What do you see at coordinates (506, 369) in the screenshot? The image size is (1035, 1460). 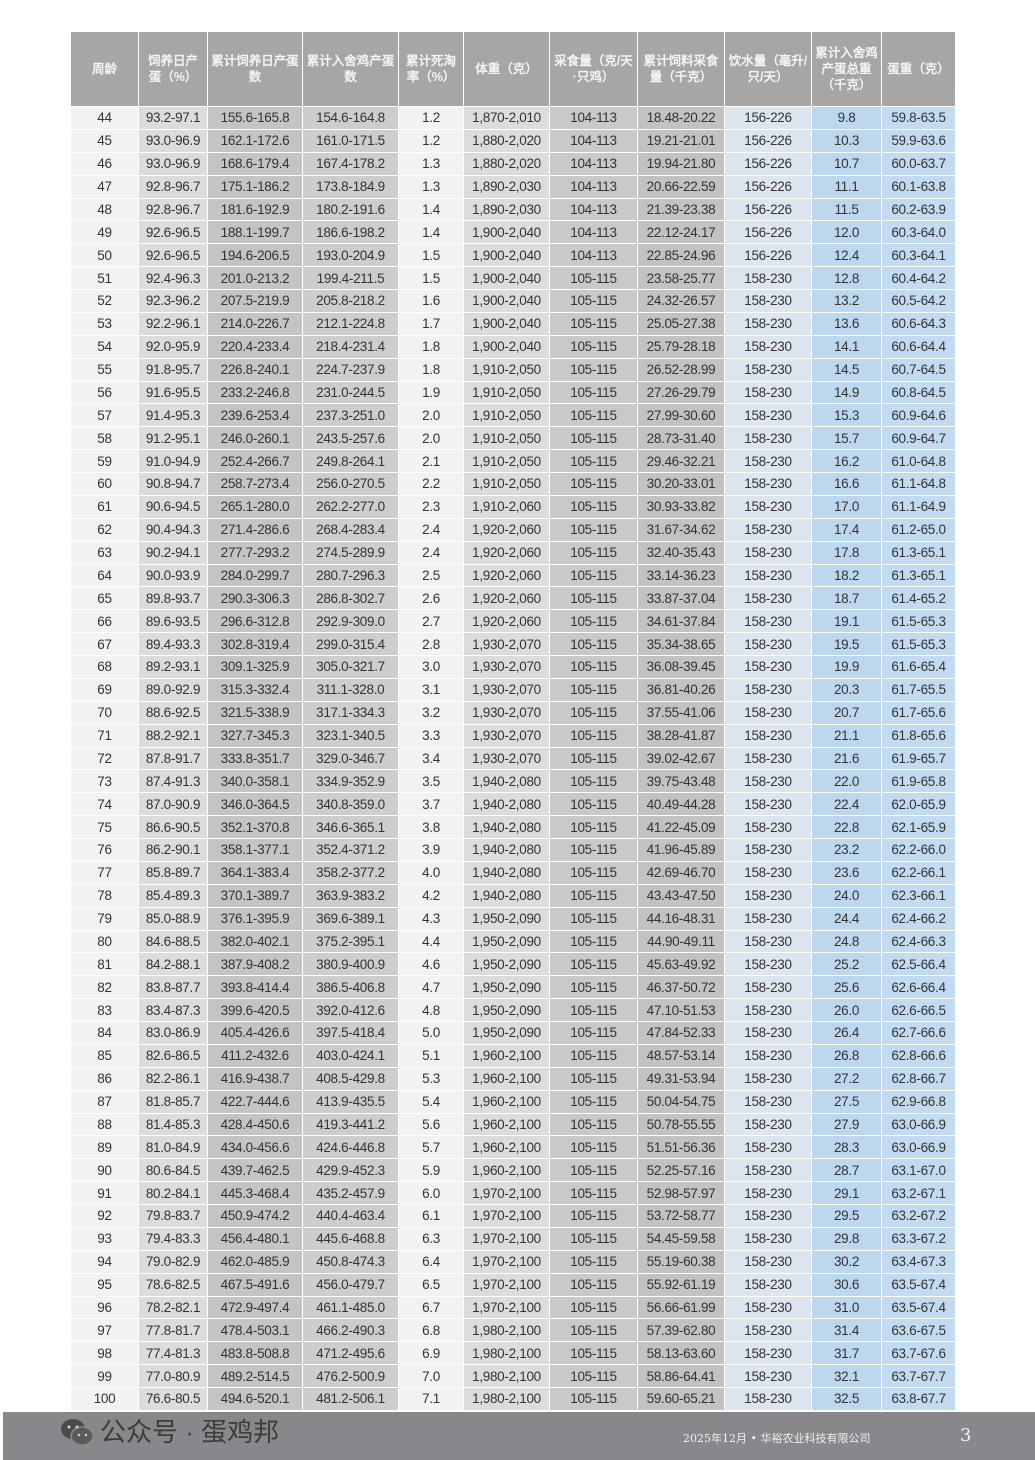 I see `table-cell: 1,910-2,050` at bounding box center [506, 369].